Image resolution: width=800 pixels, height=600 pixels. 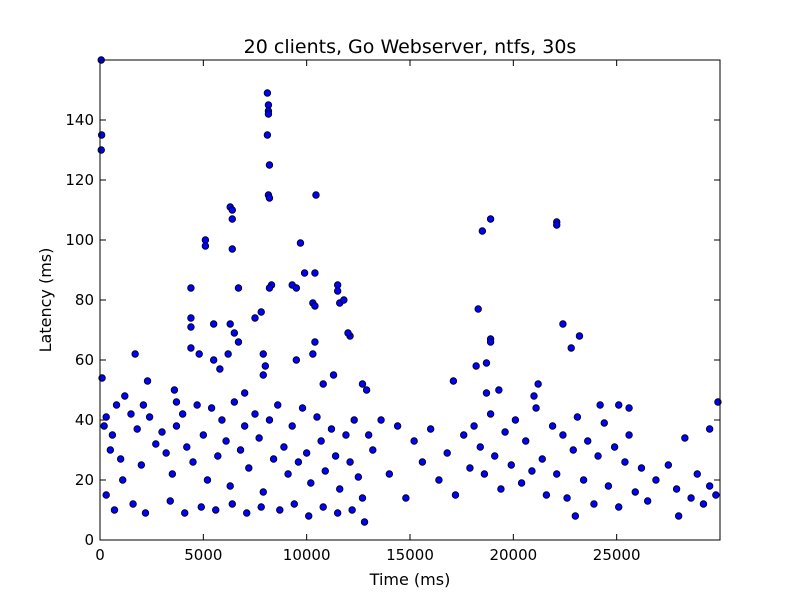 What do you see at coordinates (89, 540) in the screenshot?
I see `y-tick-label: 0` at bounding box center [89, 540].